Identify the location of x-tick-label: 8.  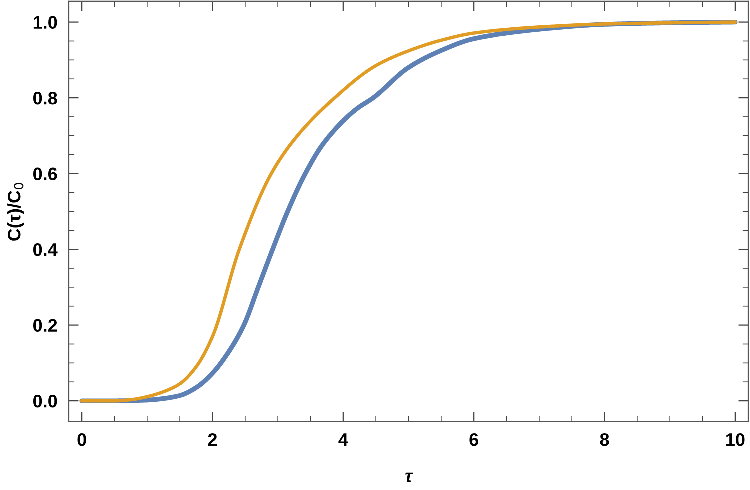
(605, 439).